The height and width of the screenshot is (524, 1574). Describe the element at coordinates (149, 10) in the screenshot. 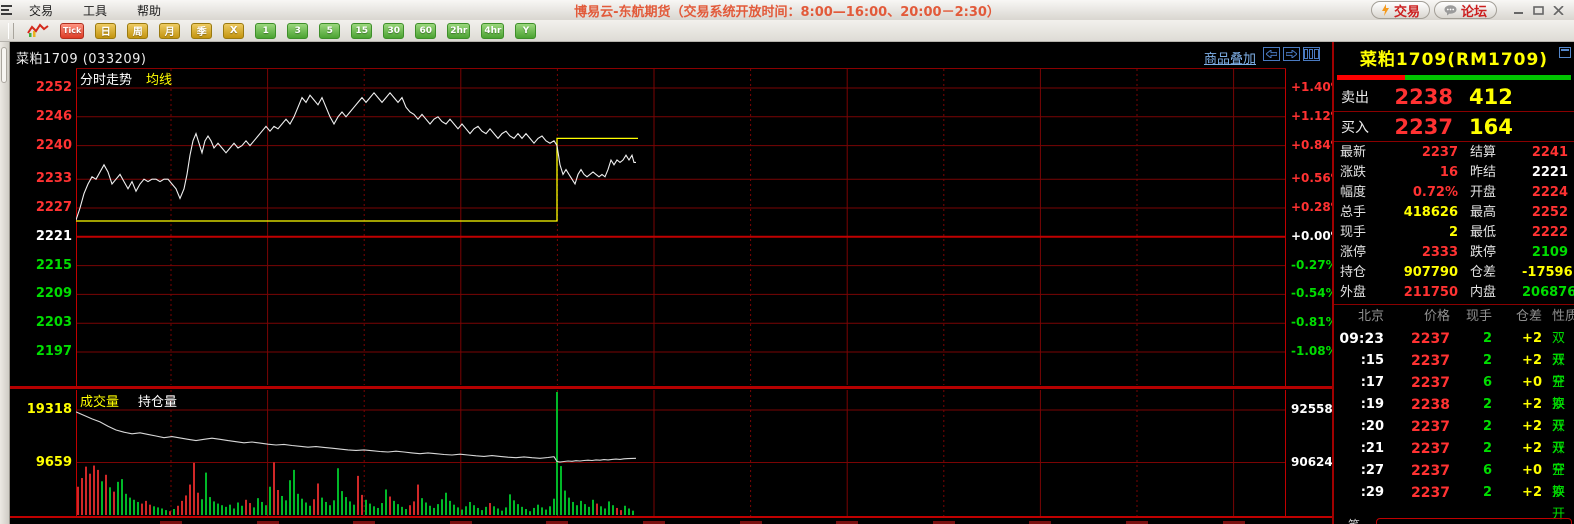

I see `menu-help: 帮助` at that location.